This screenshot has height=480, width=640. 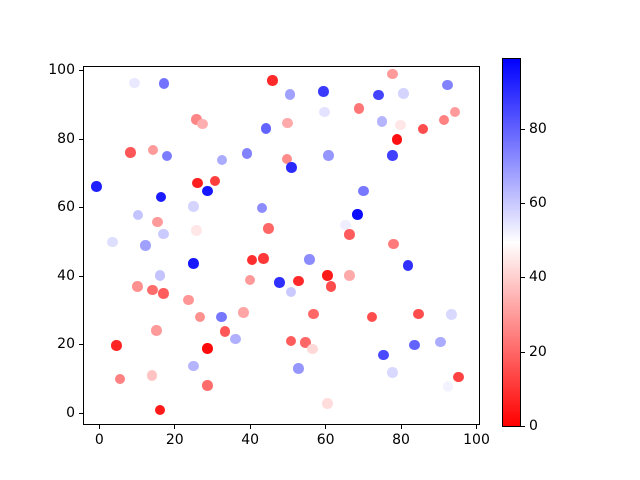 What do you see at coordinates (325, 440) in the screenshot?
I see `x-tick-label: 60` at bounding box center [325, 440].